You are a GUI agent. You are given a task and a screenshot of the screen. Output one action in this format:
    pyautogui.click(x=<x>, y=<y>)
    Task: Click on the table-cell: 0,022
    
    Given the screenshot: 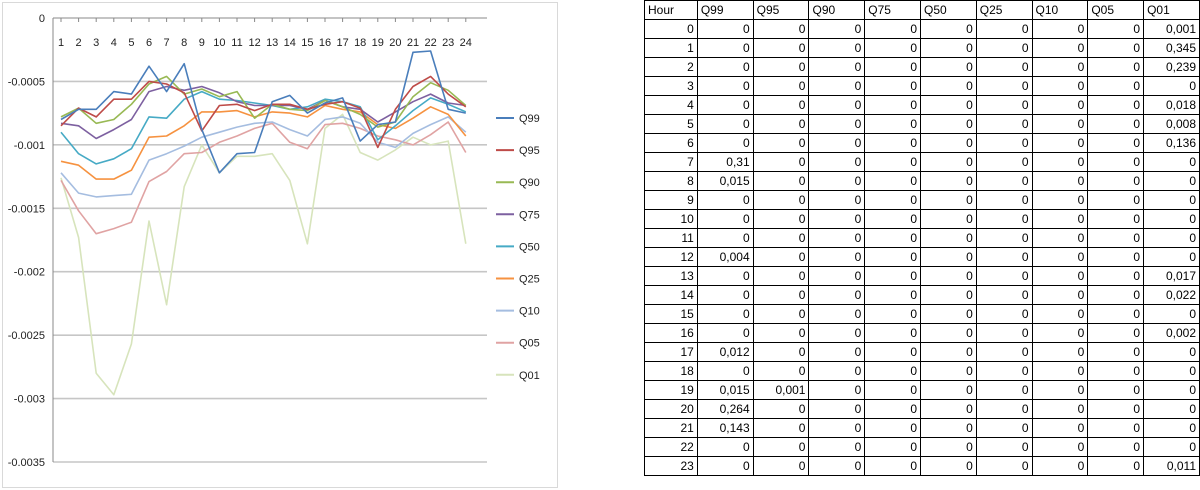 What is the action you would take?
    pyautogui.click(x=1171, y=295)
    